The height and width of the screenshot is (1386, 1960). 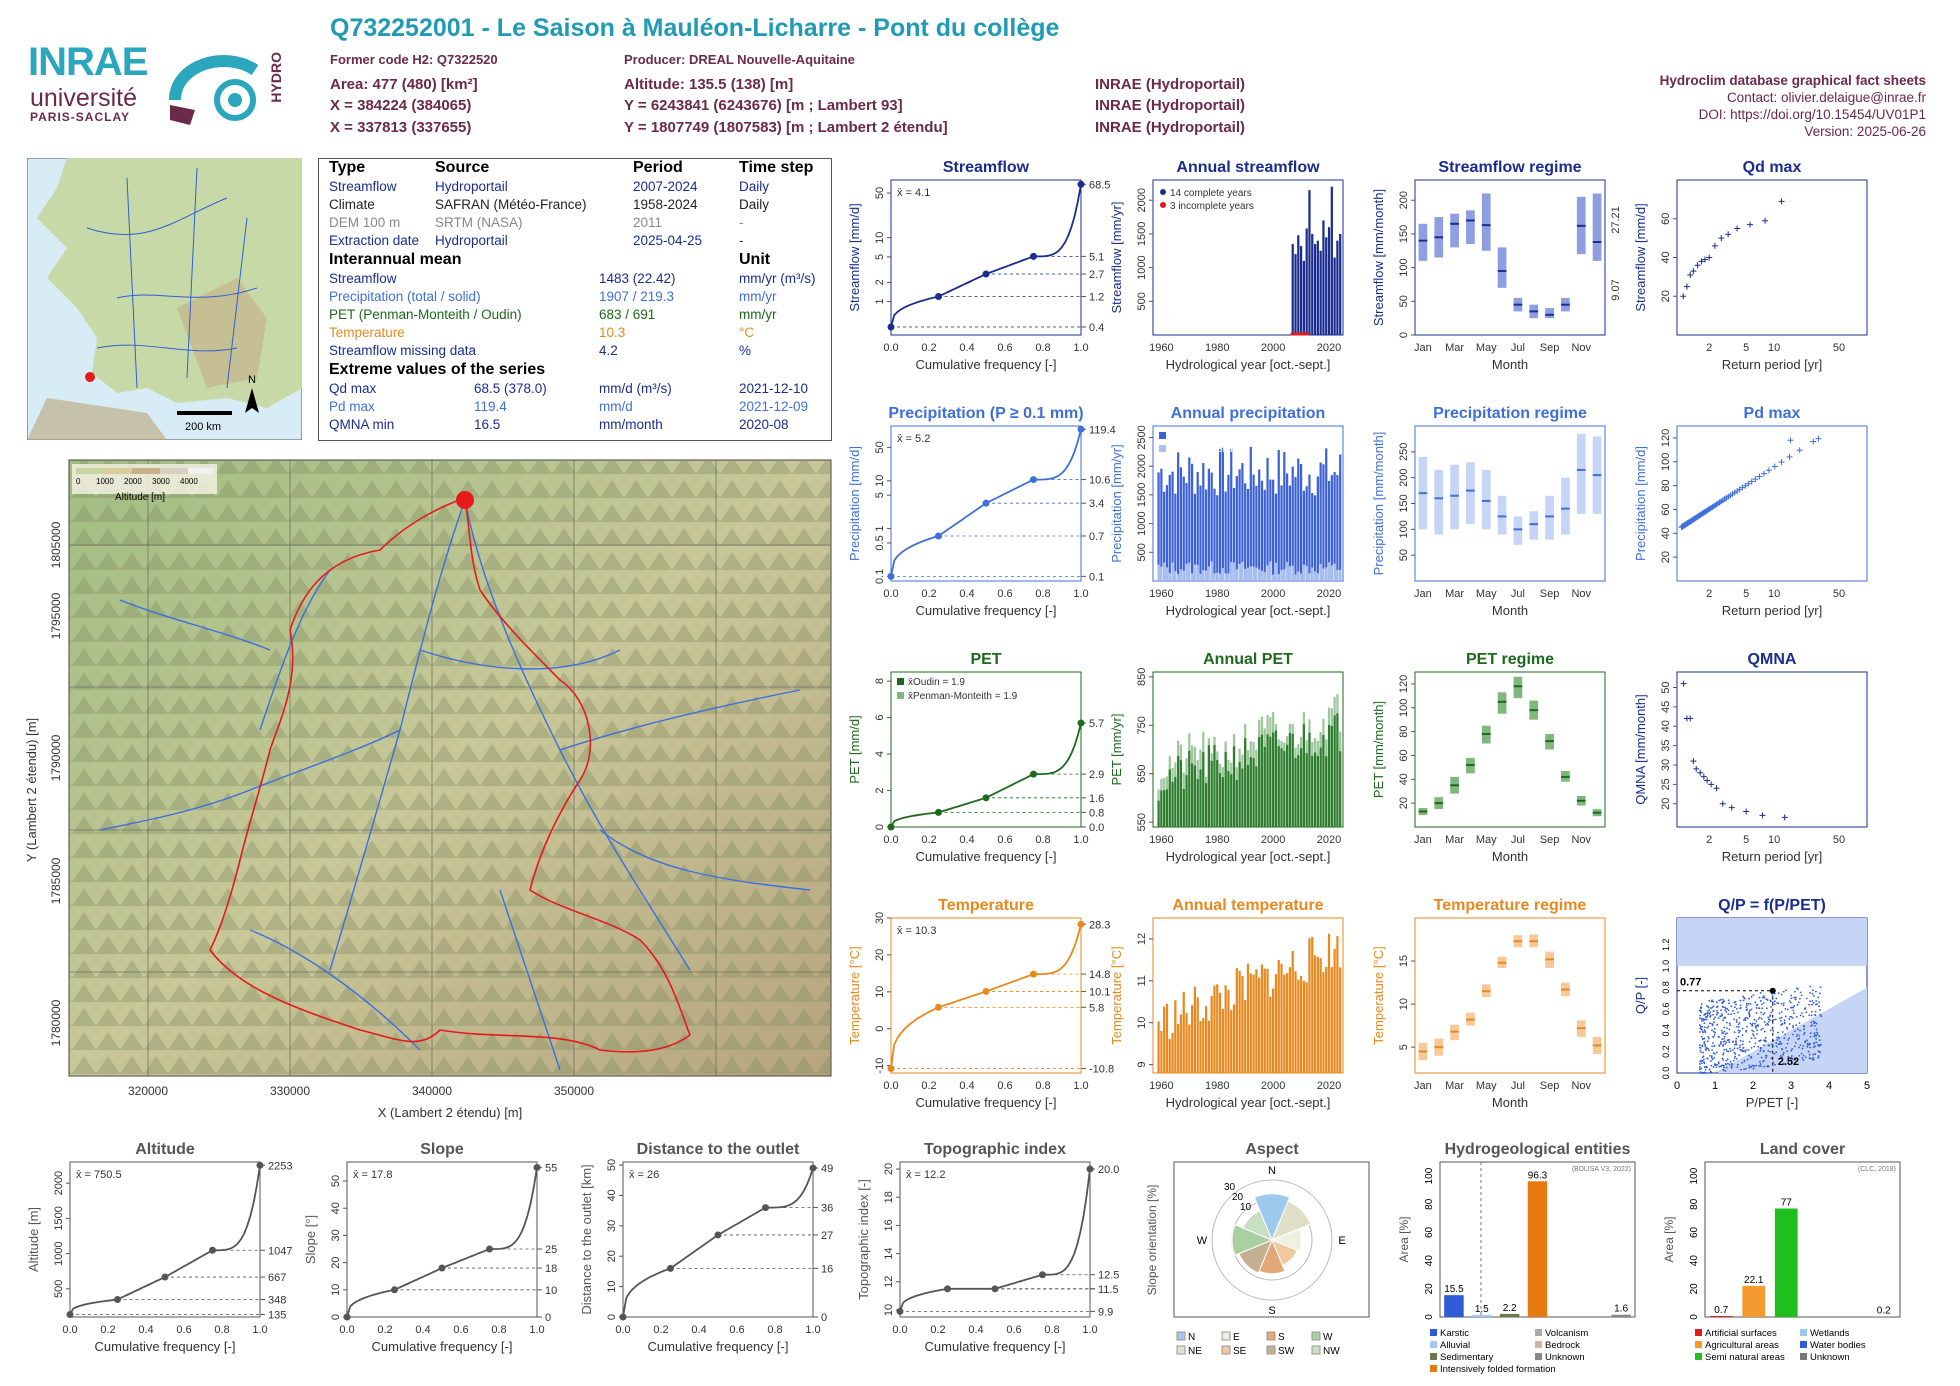 What do you see at coordinates (1696, 768) in the screenshot?
I see `qmna-point` at bounding box center [1696, 768].